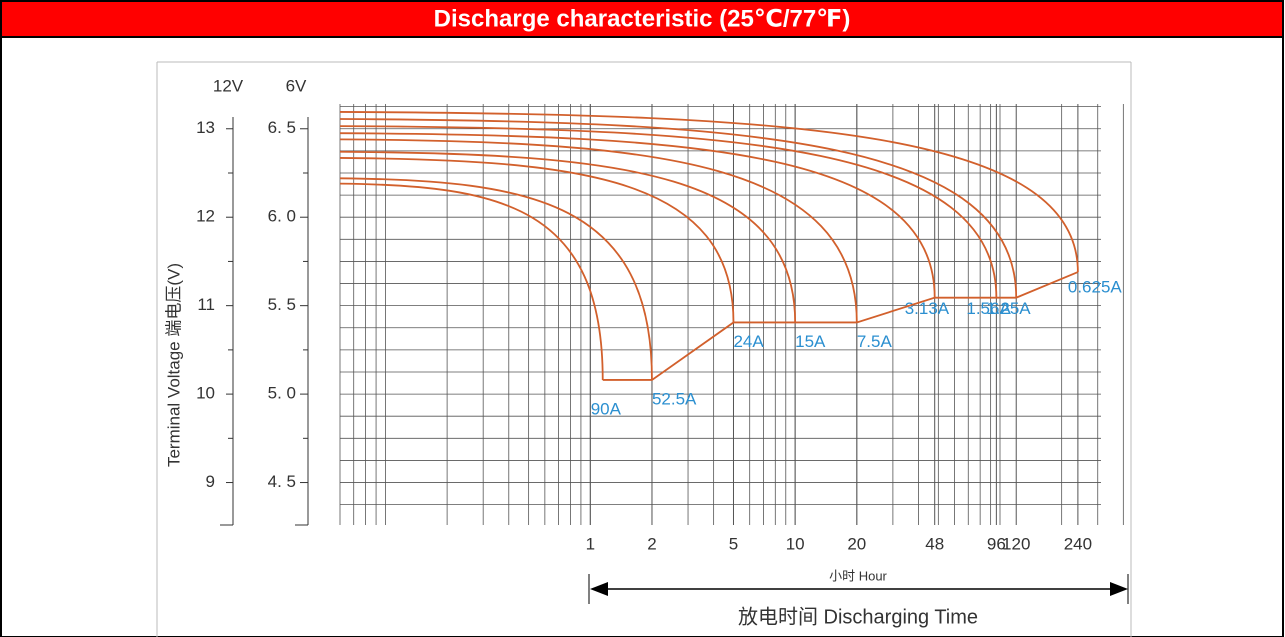 This screenshot has height=637, width=1285. What do you see at coordinates (205, 127) in the screenshot?
I see `y-tick-label: 13` at bounding box center [205, 127].